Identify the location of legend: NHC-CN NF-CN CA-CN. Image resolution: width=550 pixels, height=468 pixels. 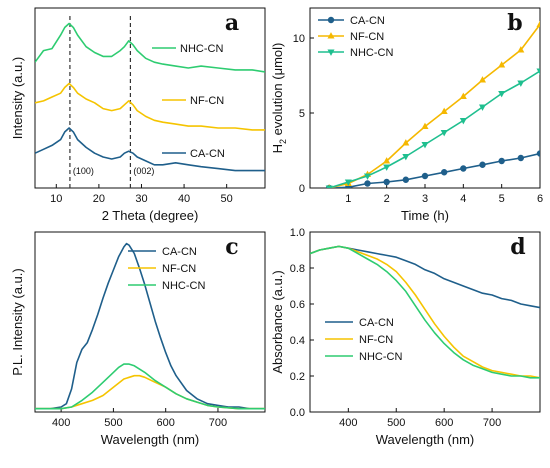
(188, 101).